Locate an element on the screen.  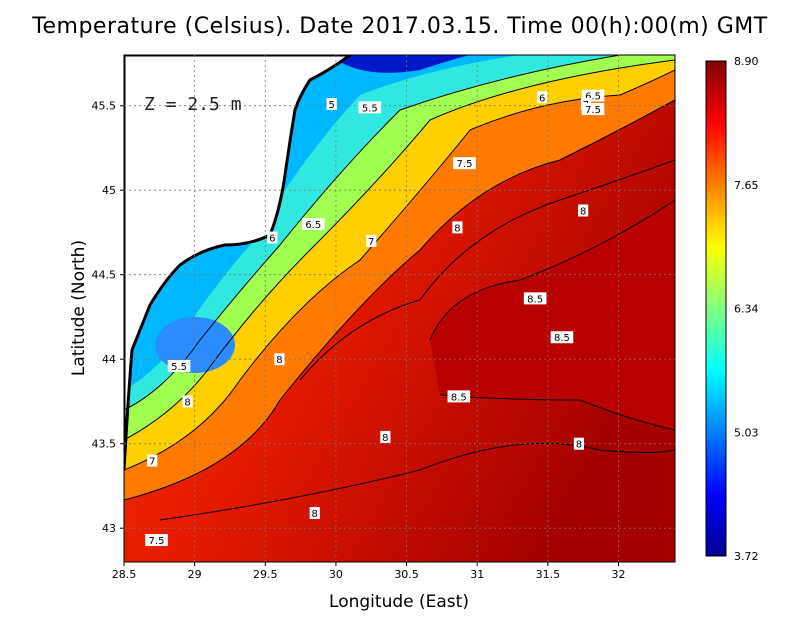
y-tick-label: 44.5 is located at coordinates (104, 275).